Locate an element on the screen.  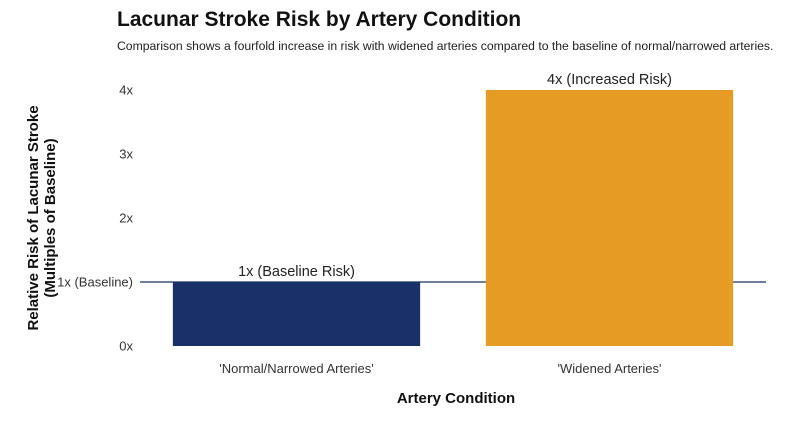
bar-value-label: 4x (Increased Risk) is located at coordinates (609, 80).